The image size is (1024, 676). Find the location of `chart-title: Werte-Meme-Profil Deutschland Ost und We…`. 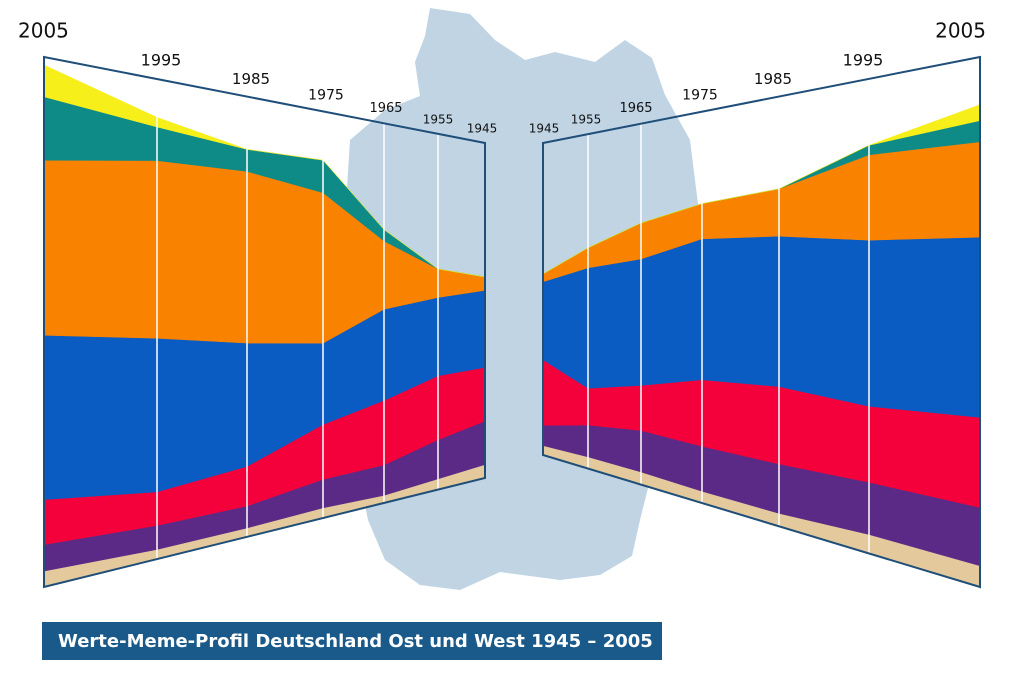

chart-title: Werte-Meme-Profil Deutschland Ost und We… is located at coordinates (355, 641).